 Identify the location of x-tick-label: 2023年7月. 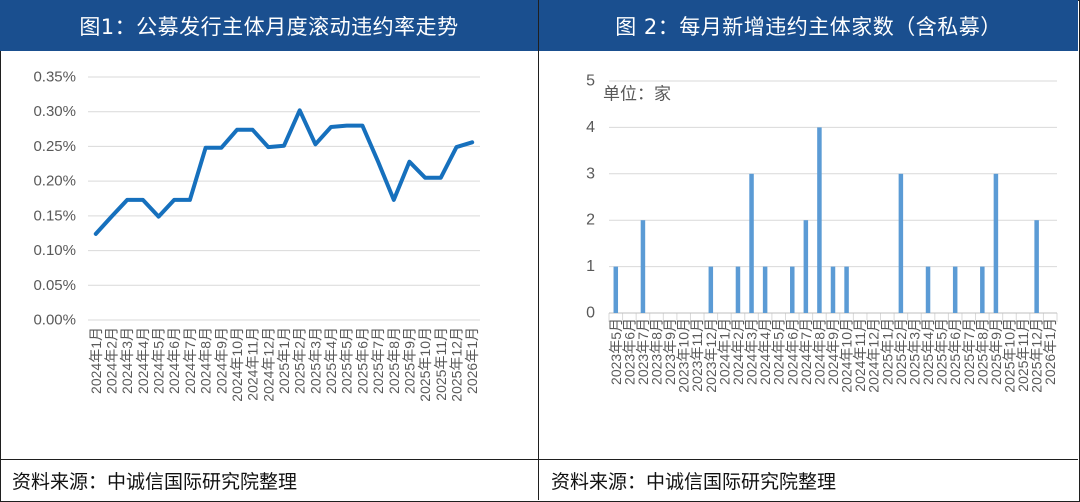
(643, 351).